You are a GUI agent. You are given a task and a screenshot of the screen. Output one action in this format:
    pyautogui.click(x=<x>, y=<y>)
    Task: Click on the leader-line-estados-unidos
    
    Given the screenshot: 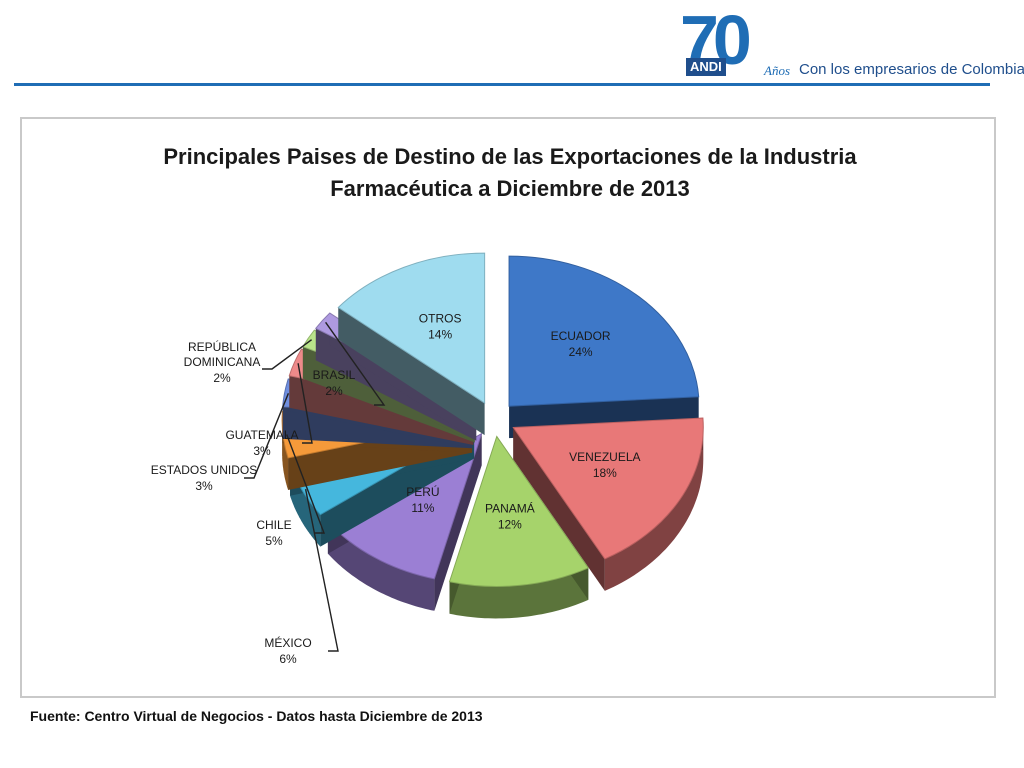 What is the action you would take?
    pyautogui.click(x=267, y=436)
    